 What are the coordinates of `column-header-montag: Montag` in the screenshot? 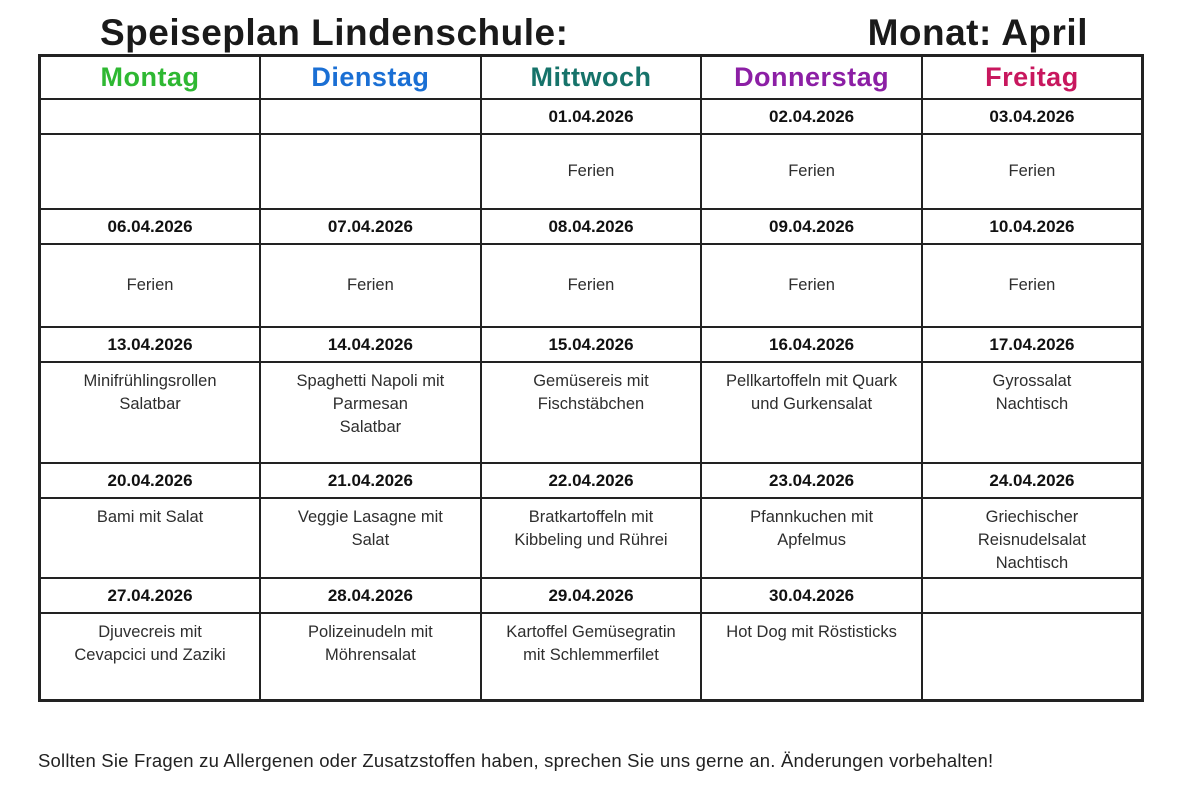 It's located at (150, 77).